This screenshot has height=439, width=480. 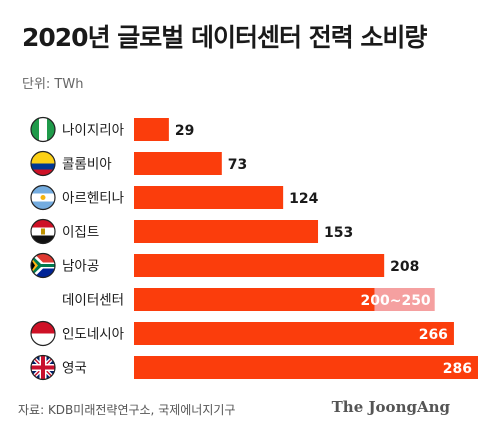 I want to click on category-label: 데이터센터, so click(x=93, y=301).